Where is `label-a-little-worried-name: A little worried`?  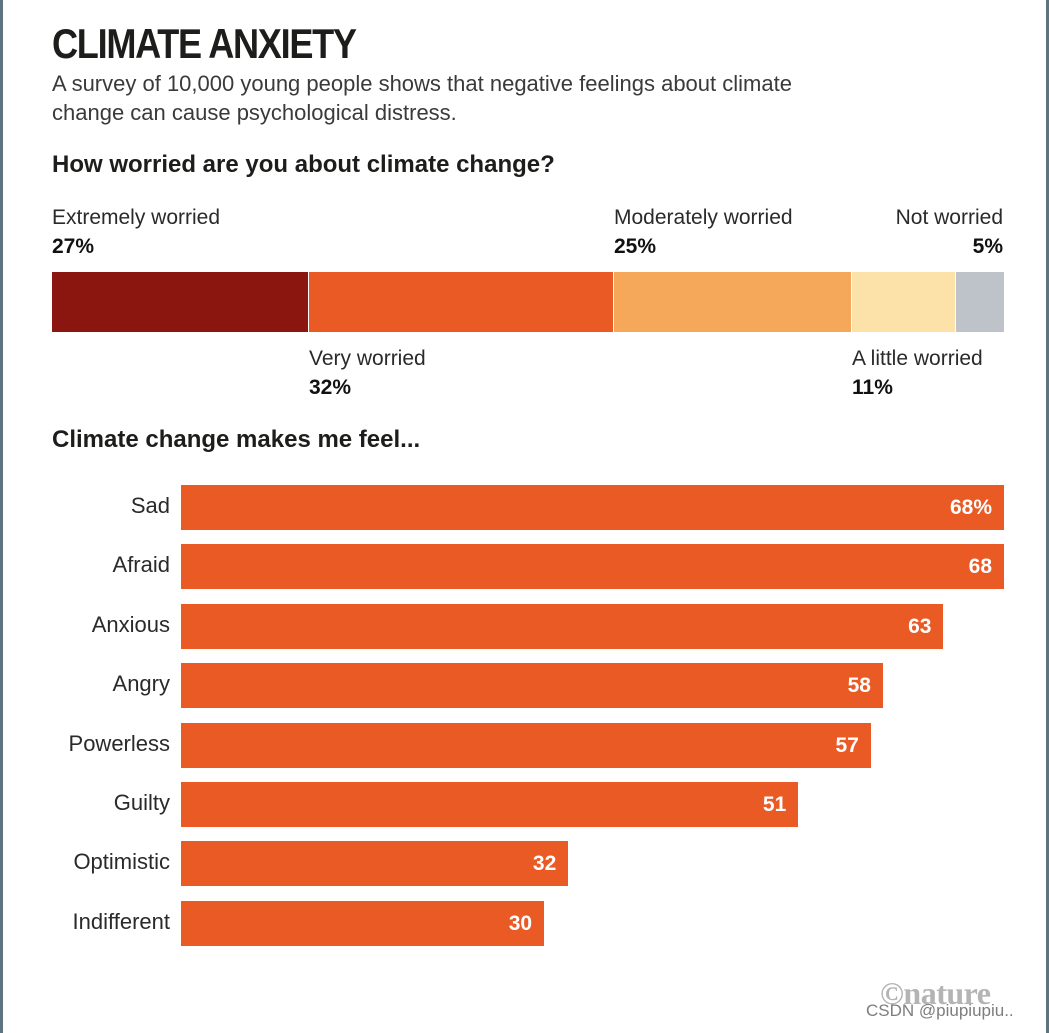
label-a-little-worried-name: A little worried is located at coordinates (917, 358).